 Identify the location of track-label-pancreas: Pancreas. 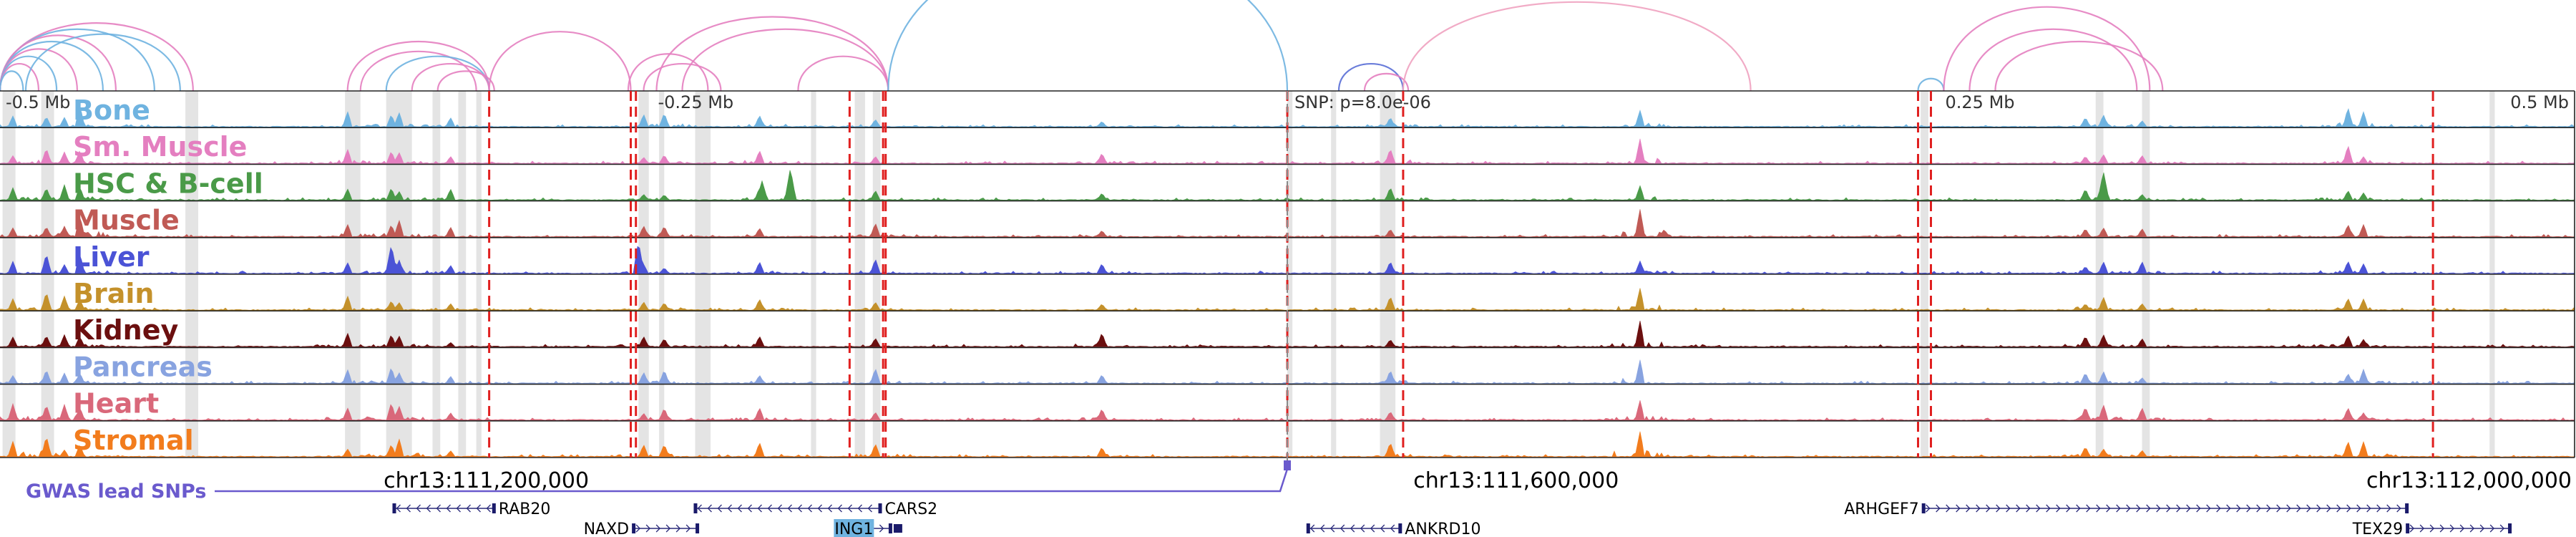
(143, 366).